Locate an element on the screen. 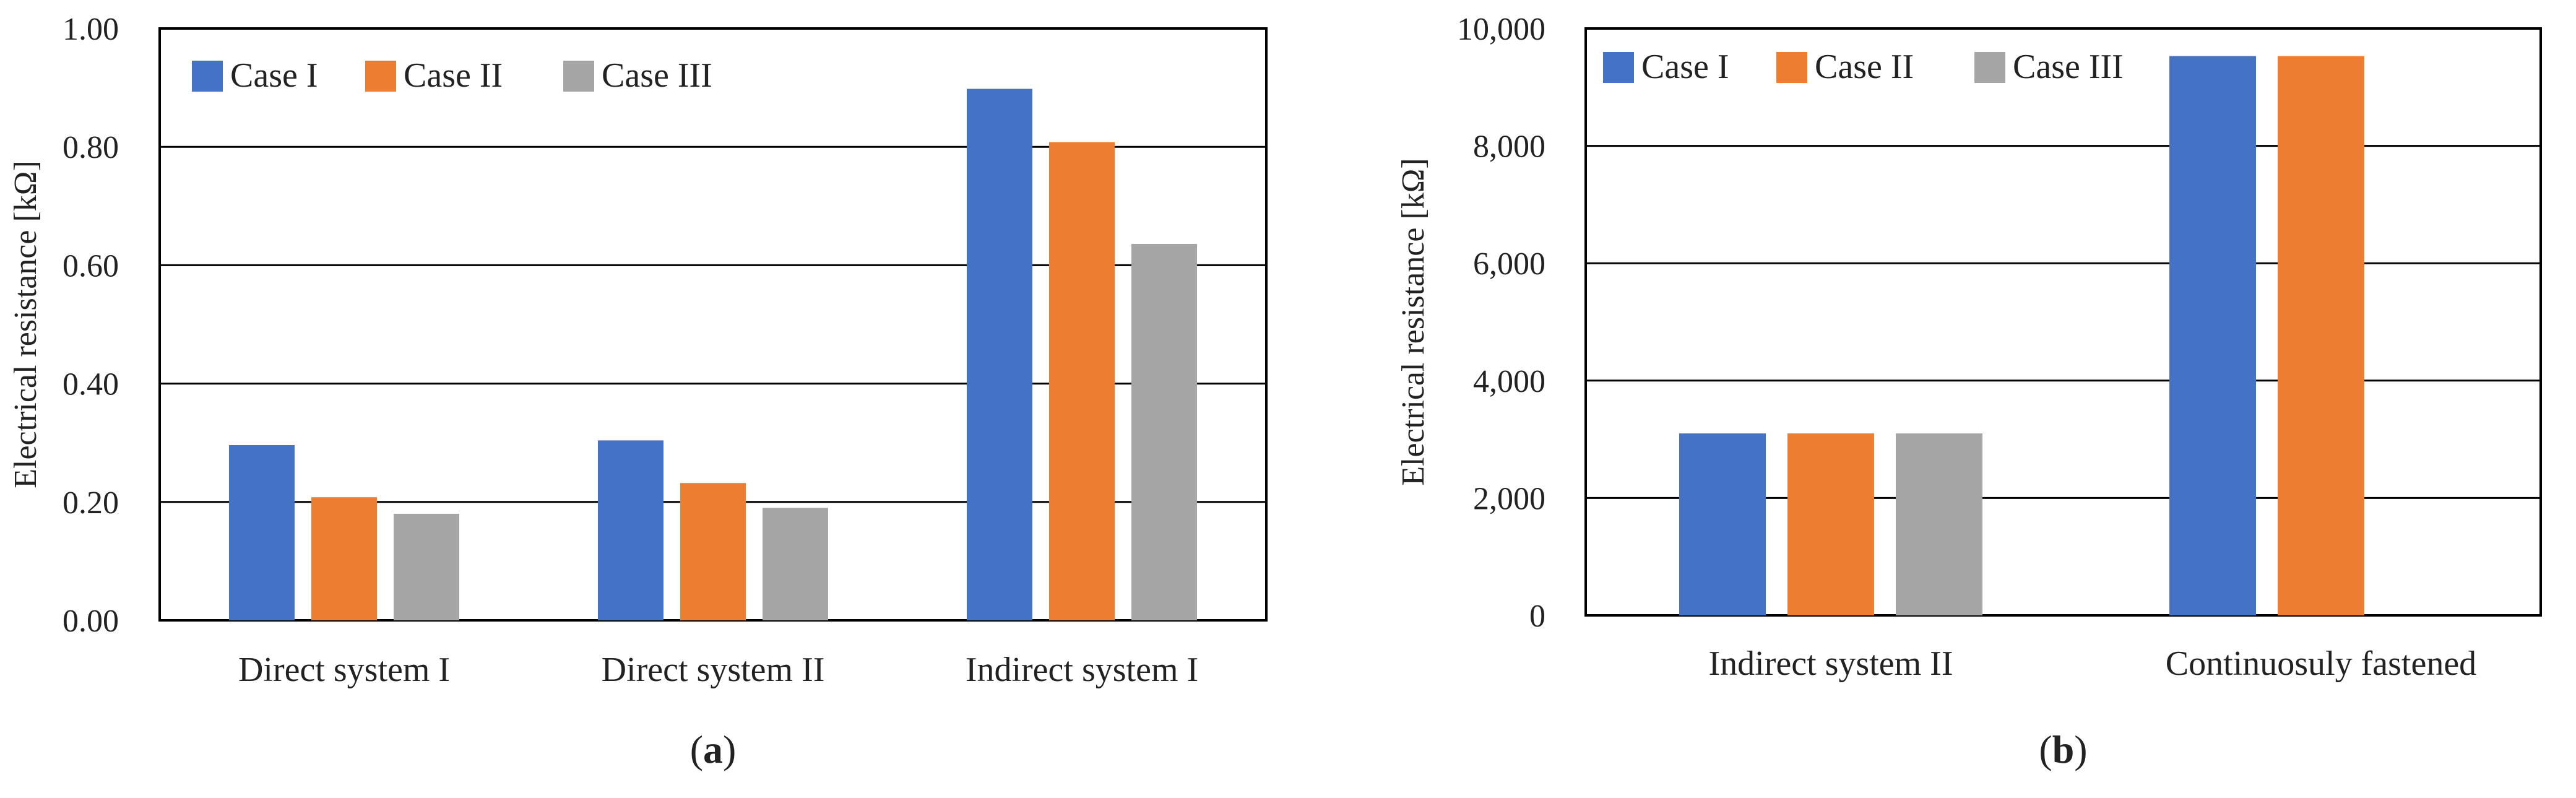  y-tick-label: 1.00 is located at coordinates (91, 29).